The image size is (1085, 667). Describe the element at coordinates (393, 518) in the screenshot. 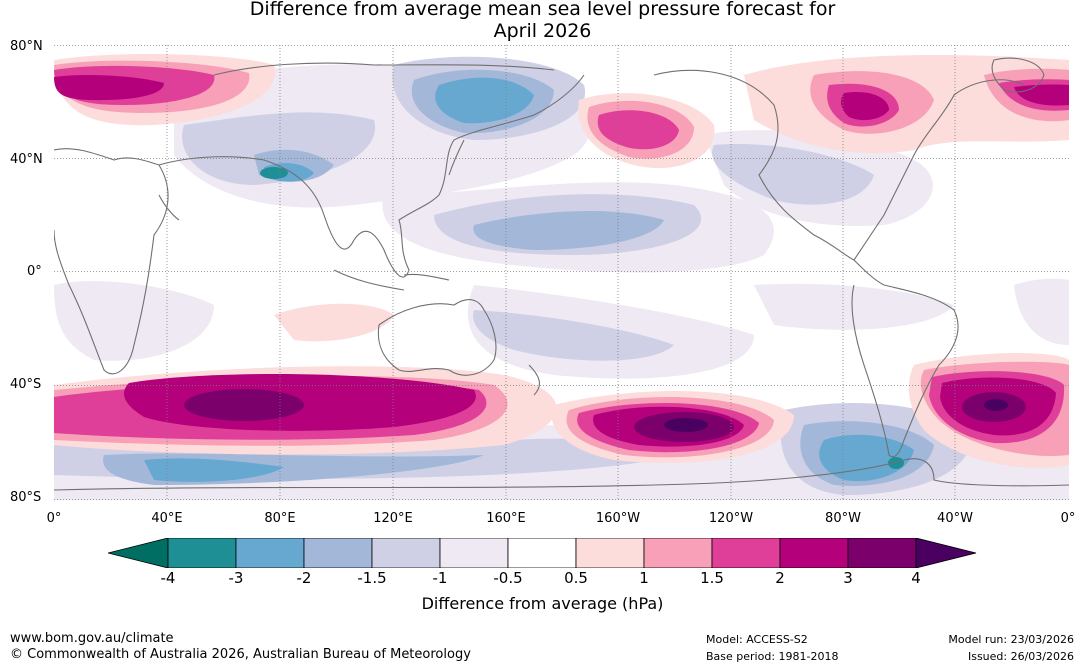

I see `lon-label-120e: 120°E` at that location.